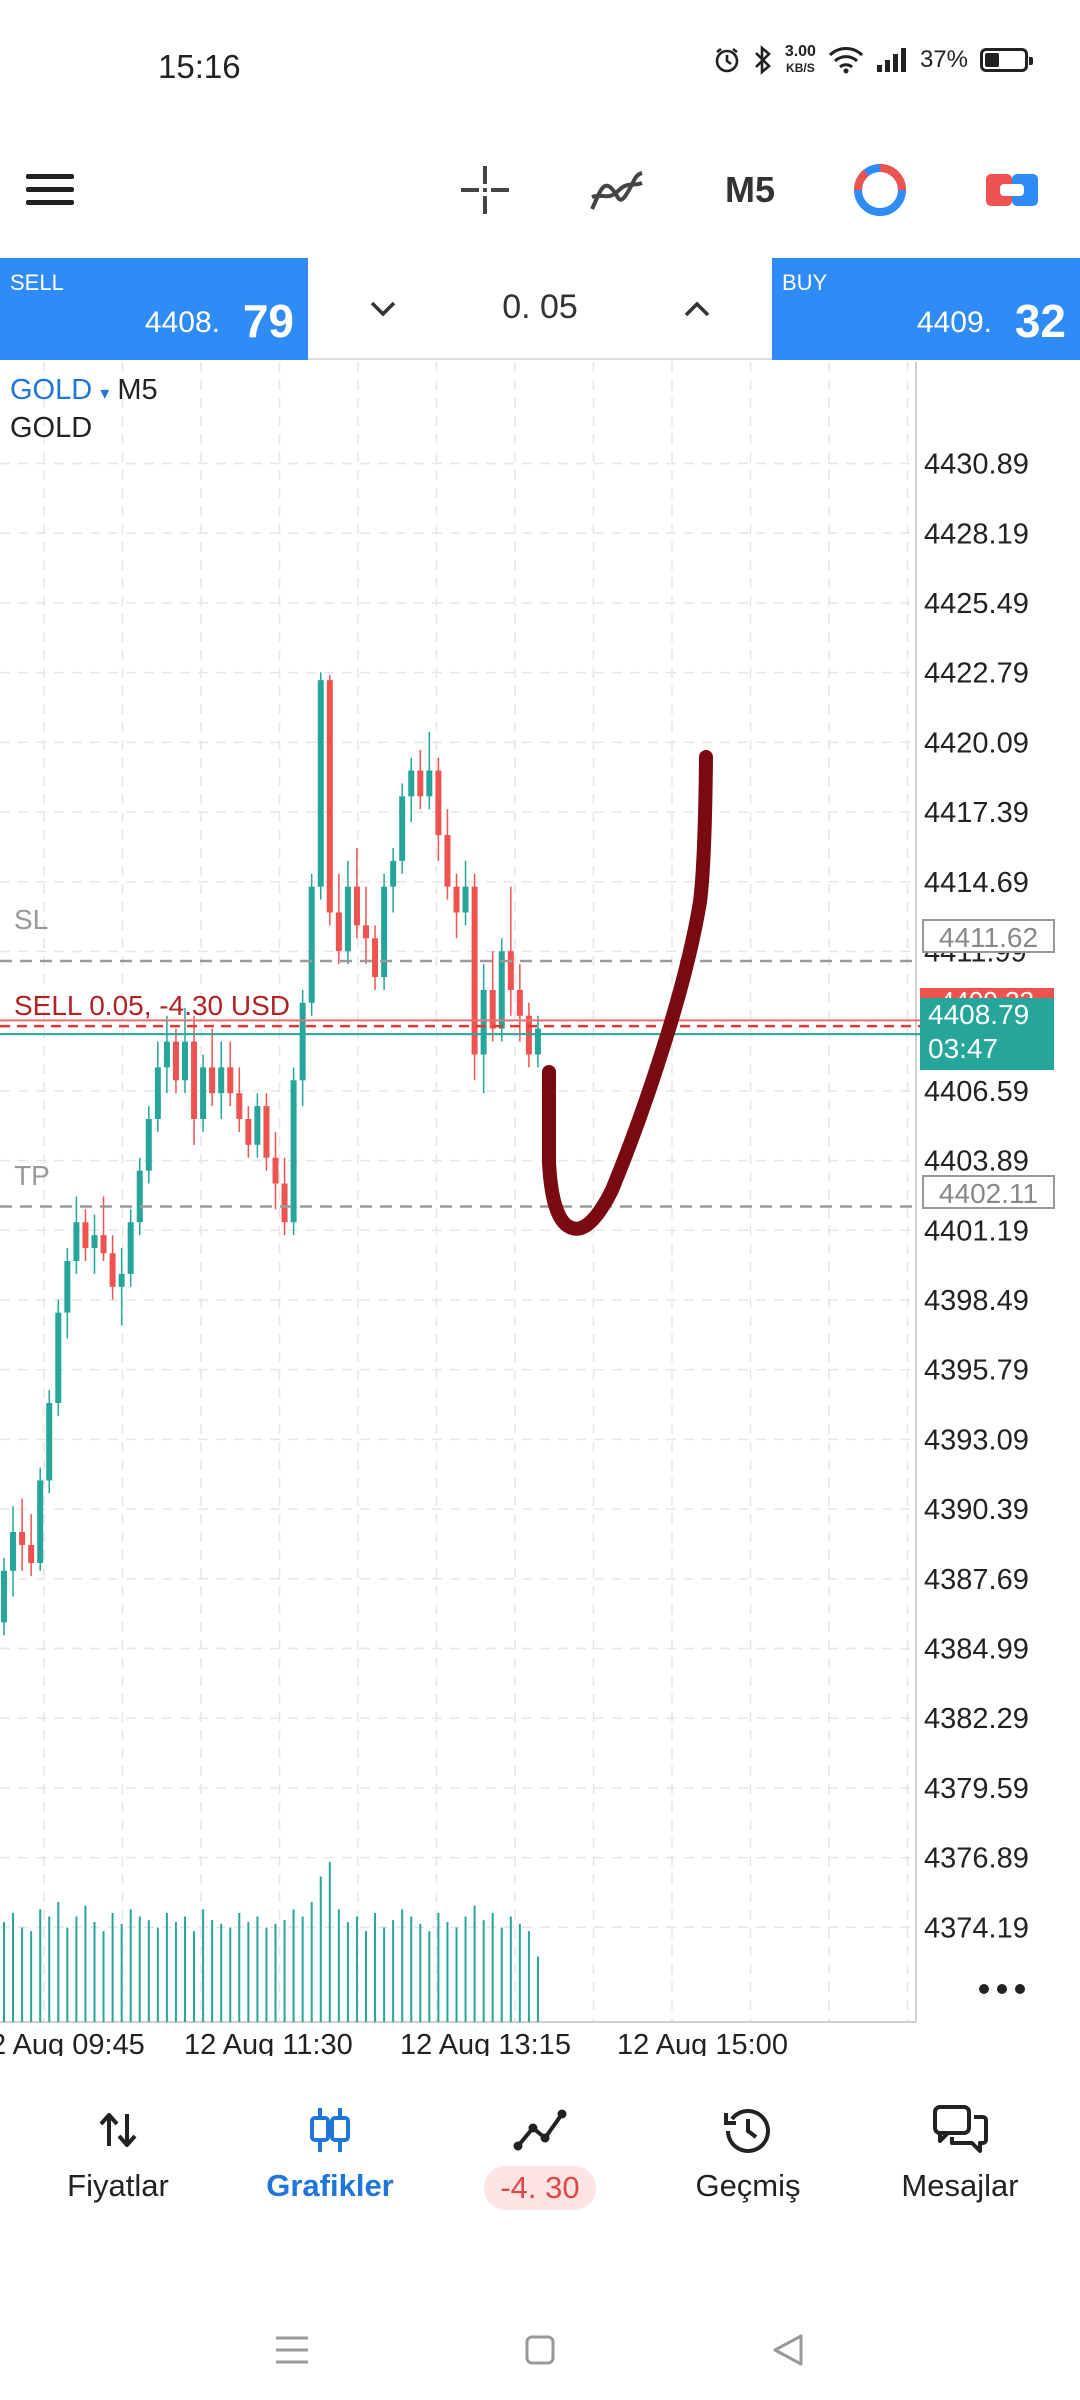 The image size is (1080, 2400). What do you see at coordinates (330, 2152) in the screenshot?
I see `nav-charts: Grafikler` at bounding box center [330, 2152].